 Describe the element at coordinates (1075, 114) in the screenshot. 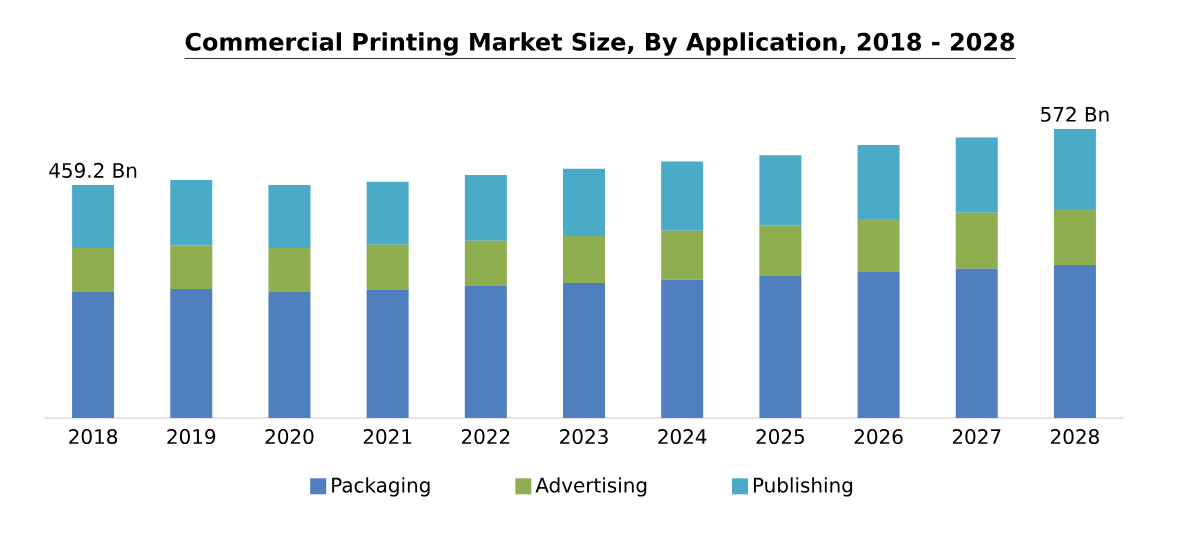

I see `annotation: 572 Bn` at that location.